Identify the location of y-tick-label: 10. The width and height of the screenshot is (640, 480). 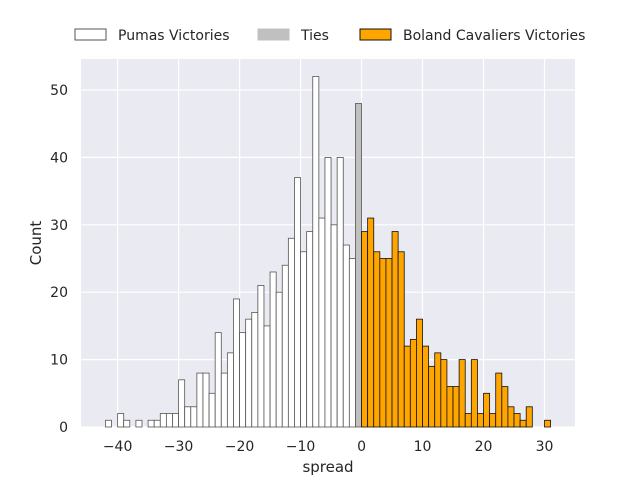
(59, 361).